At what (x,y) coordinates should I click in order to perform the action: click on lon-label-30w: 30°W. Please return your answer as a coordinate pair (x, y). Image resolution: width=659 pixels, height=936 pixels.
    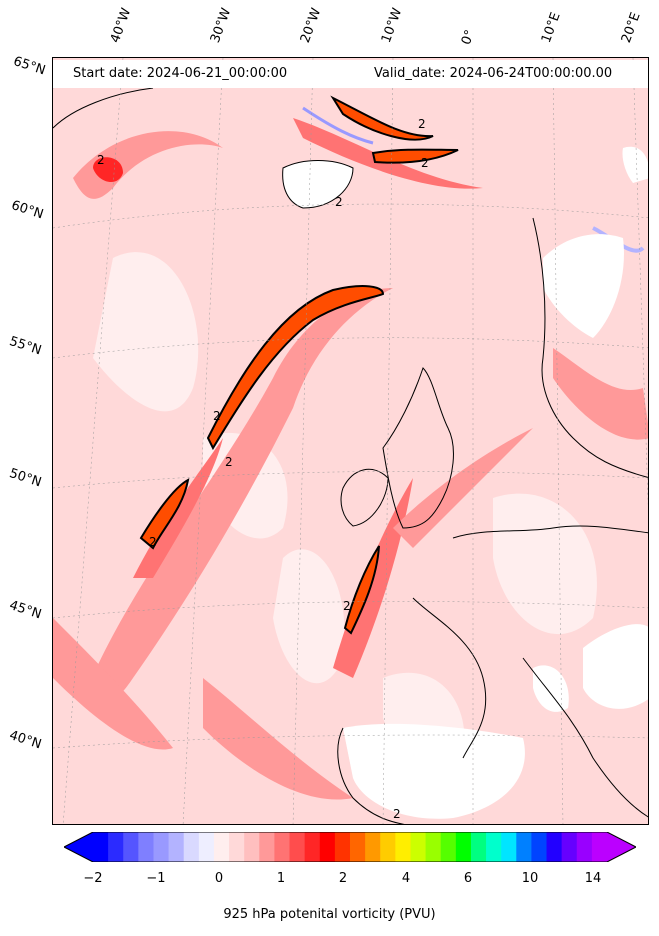
    Looking at the image, I should click on (221, 25).